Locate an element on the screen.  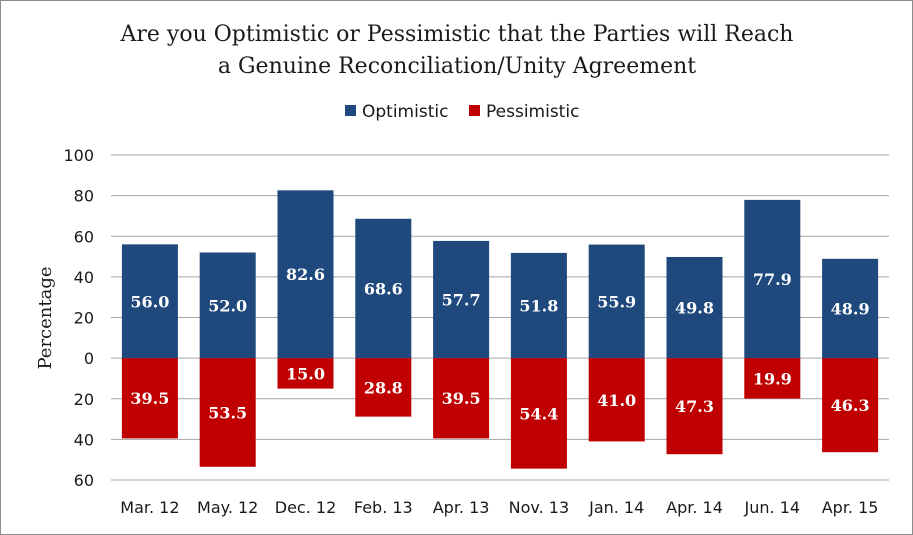
data-label-pessimistic: 54.4 is located at coordinates (538, 413).